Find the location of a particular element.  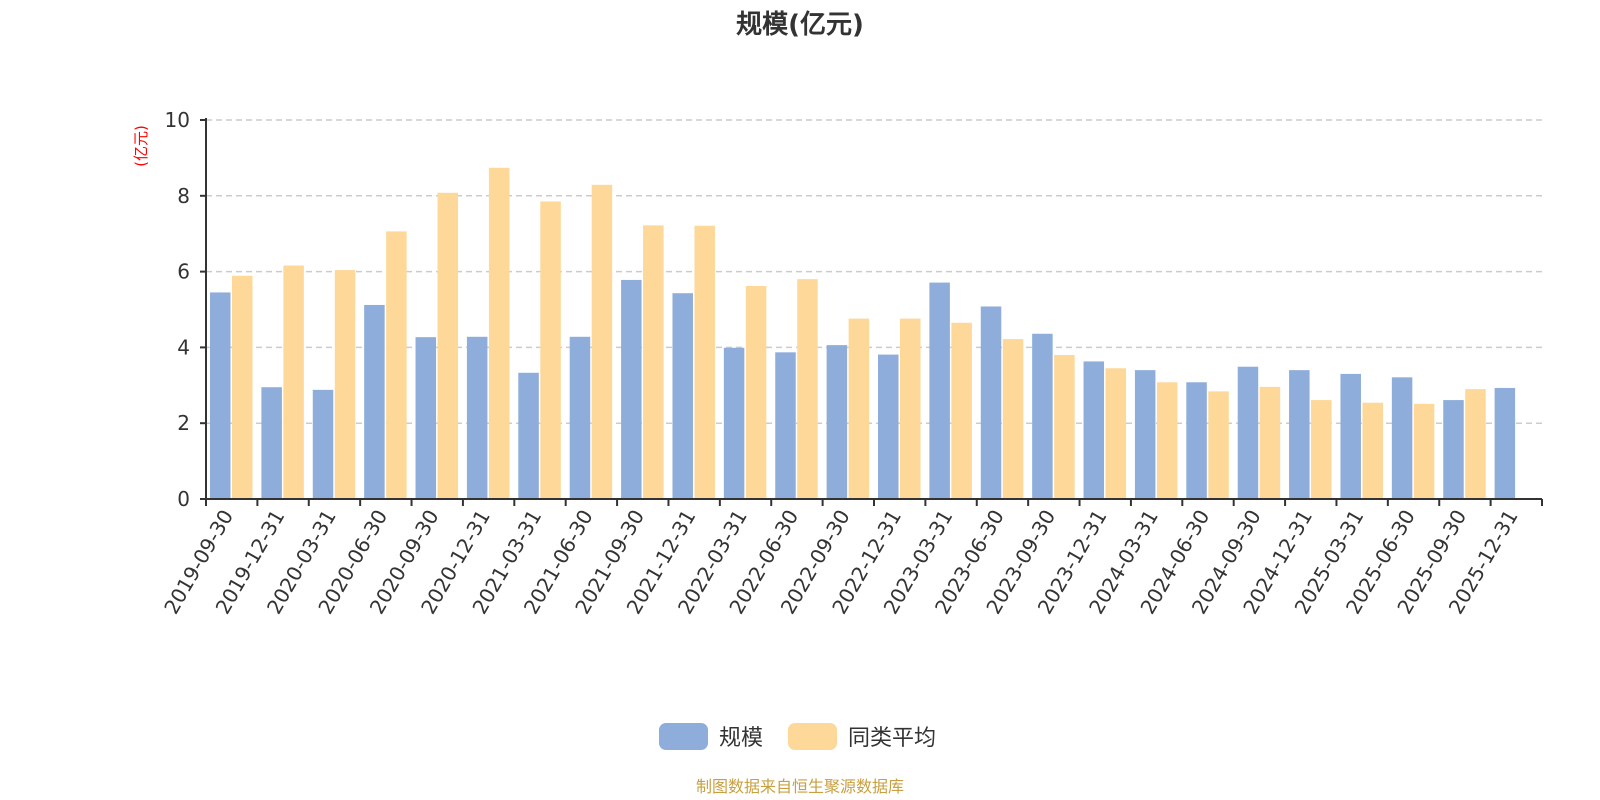

legend-swatch-peer-average is located at coordinates (812, 736).